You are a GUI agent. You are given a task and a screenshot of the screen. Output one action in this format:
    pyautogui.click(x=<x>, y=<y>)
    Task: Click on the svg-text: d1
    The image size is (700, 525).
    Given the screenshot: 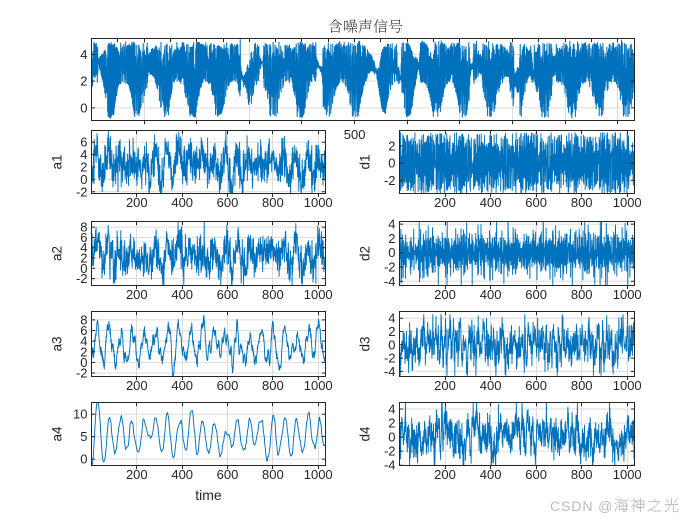 What is the action you would take?
    pyautogui.click(x=365, y=161)
    